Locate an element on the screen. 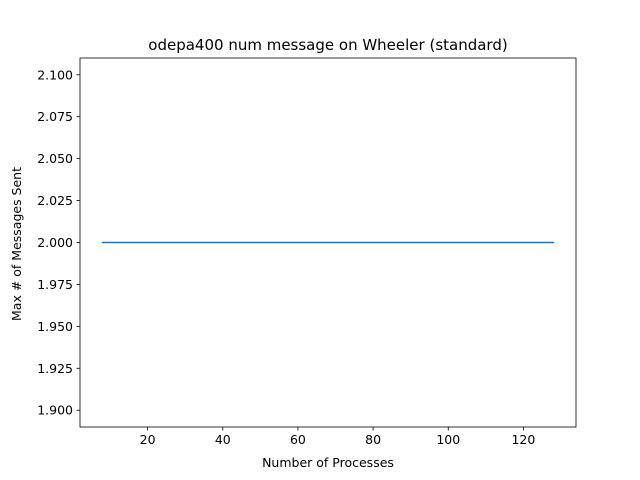 The width and height of the screenshot is (640, 480). y-tick-label: 2.050 is located at coordinates (55, 158).